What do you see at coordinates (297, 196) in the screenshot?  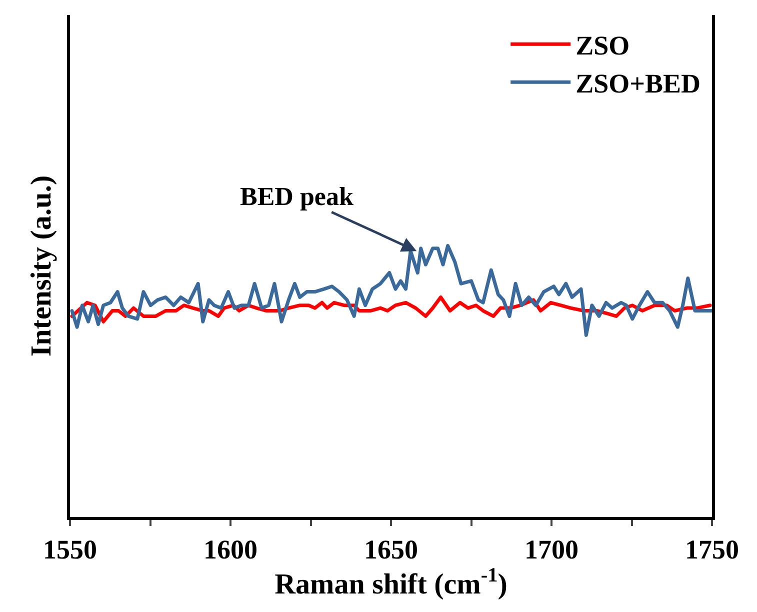 I see `annotation: BED peak` at bounding box center [297, 196].